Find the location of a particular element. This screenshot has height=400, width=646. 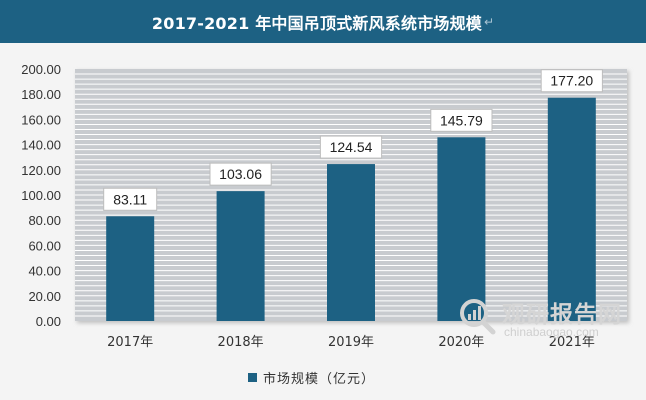

x-tick-label: 2021年 is located at coordinates (572, 342).